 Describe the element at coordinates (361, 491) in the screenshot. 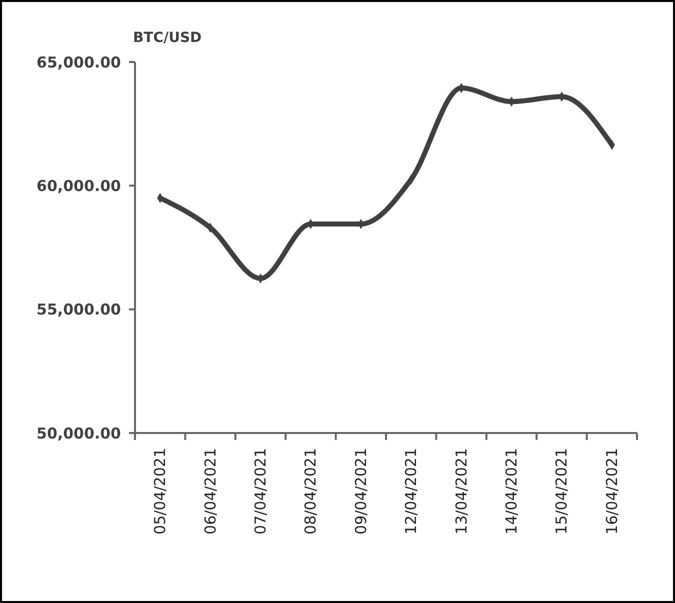

I see `x-tick-label: 09/04/2021` at that location.